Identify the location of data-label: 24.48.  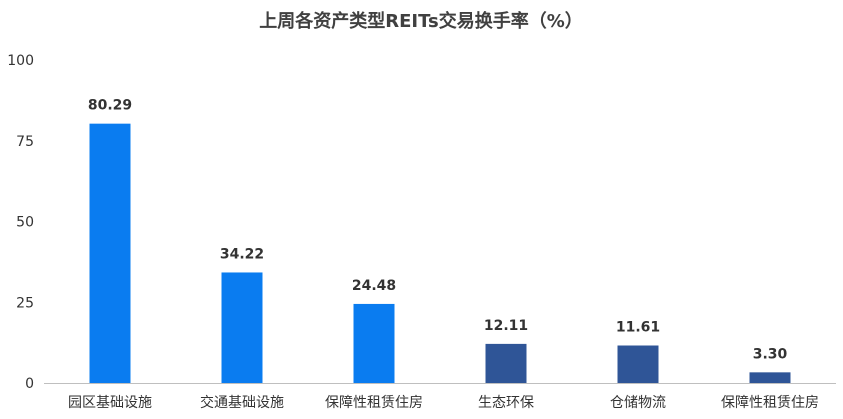
(374, 286).